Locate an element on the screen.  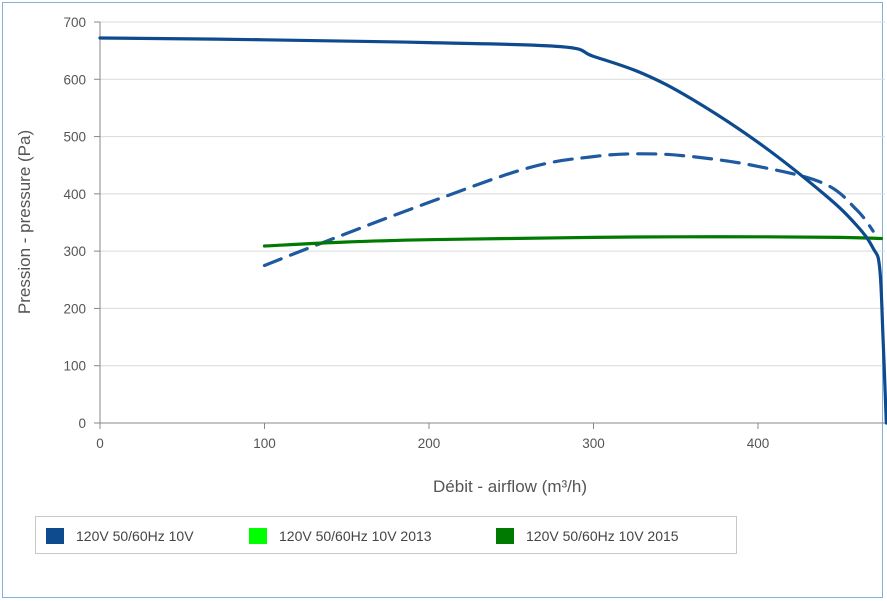
y-tick-label-400: 400 is located at coordinates (74, 194).